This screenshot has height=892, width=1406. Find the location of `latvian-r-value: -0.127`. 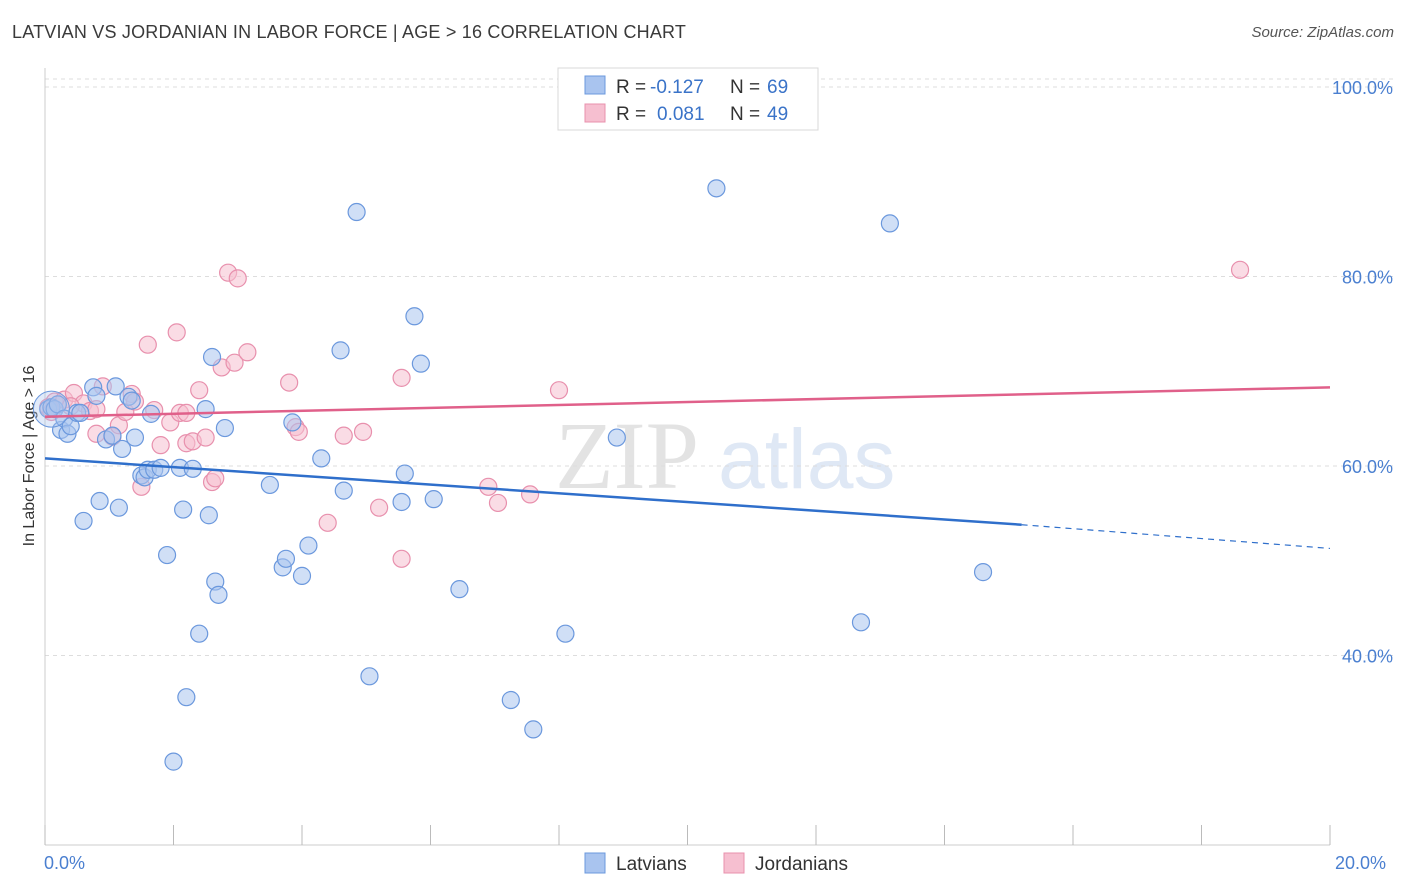

latvian-r-value: -0.127 is located at coordinates (677, 87).